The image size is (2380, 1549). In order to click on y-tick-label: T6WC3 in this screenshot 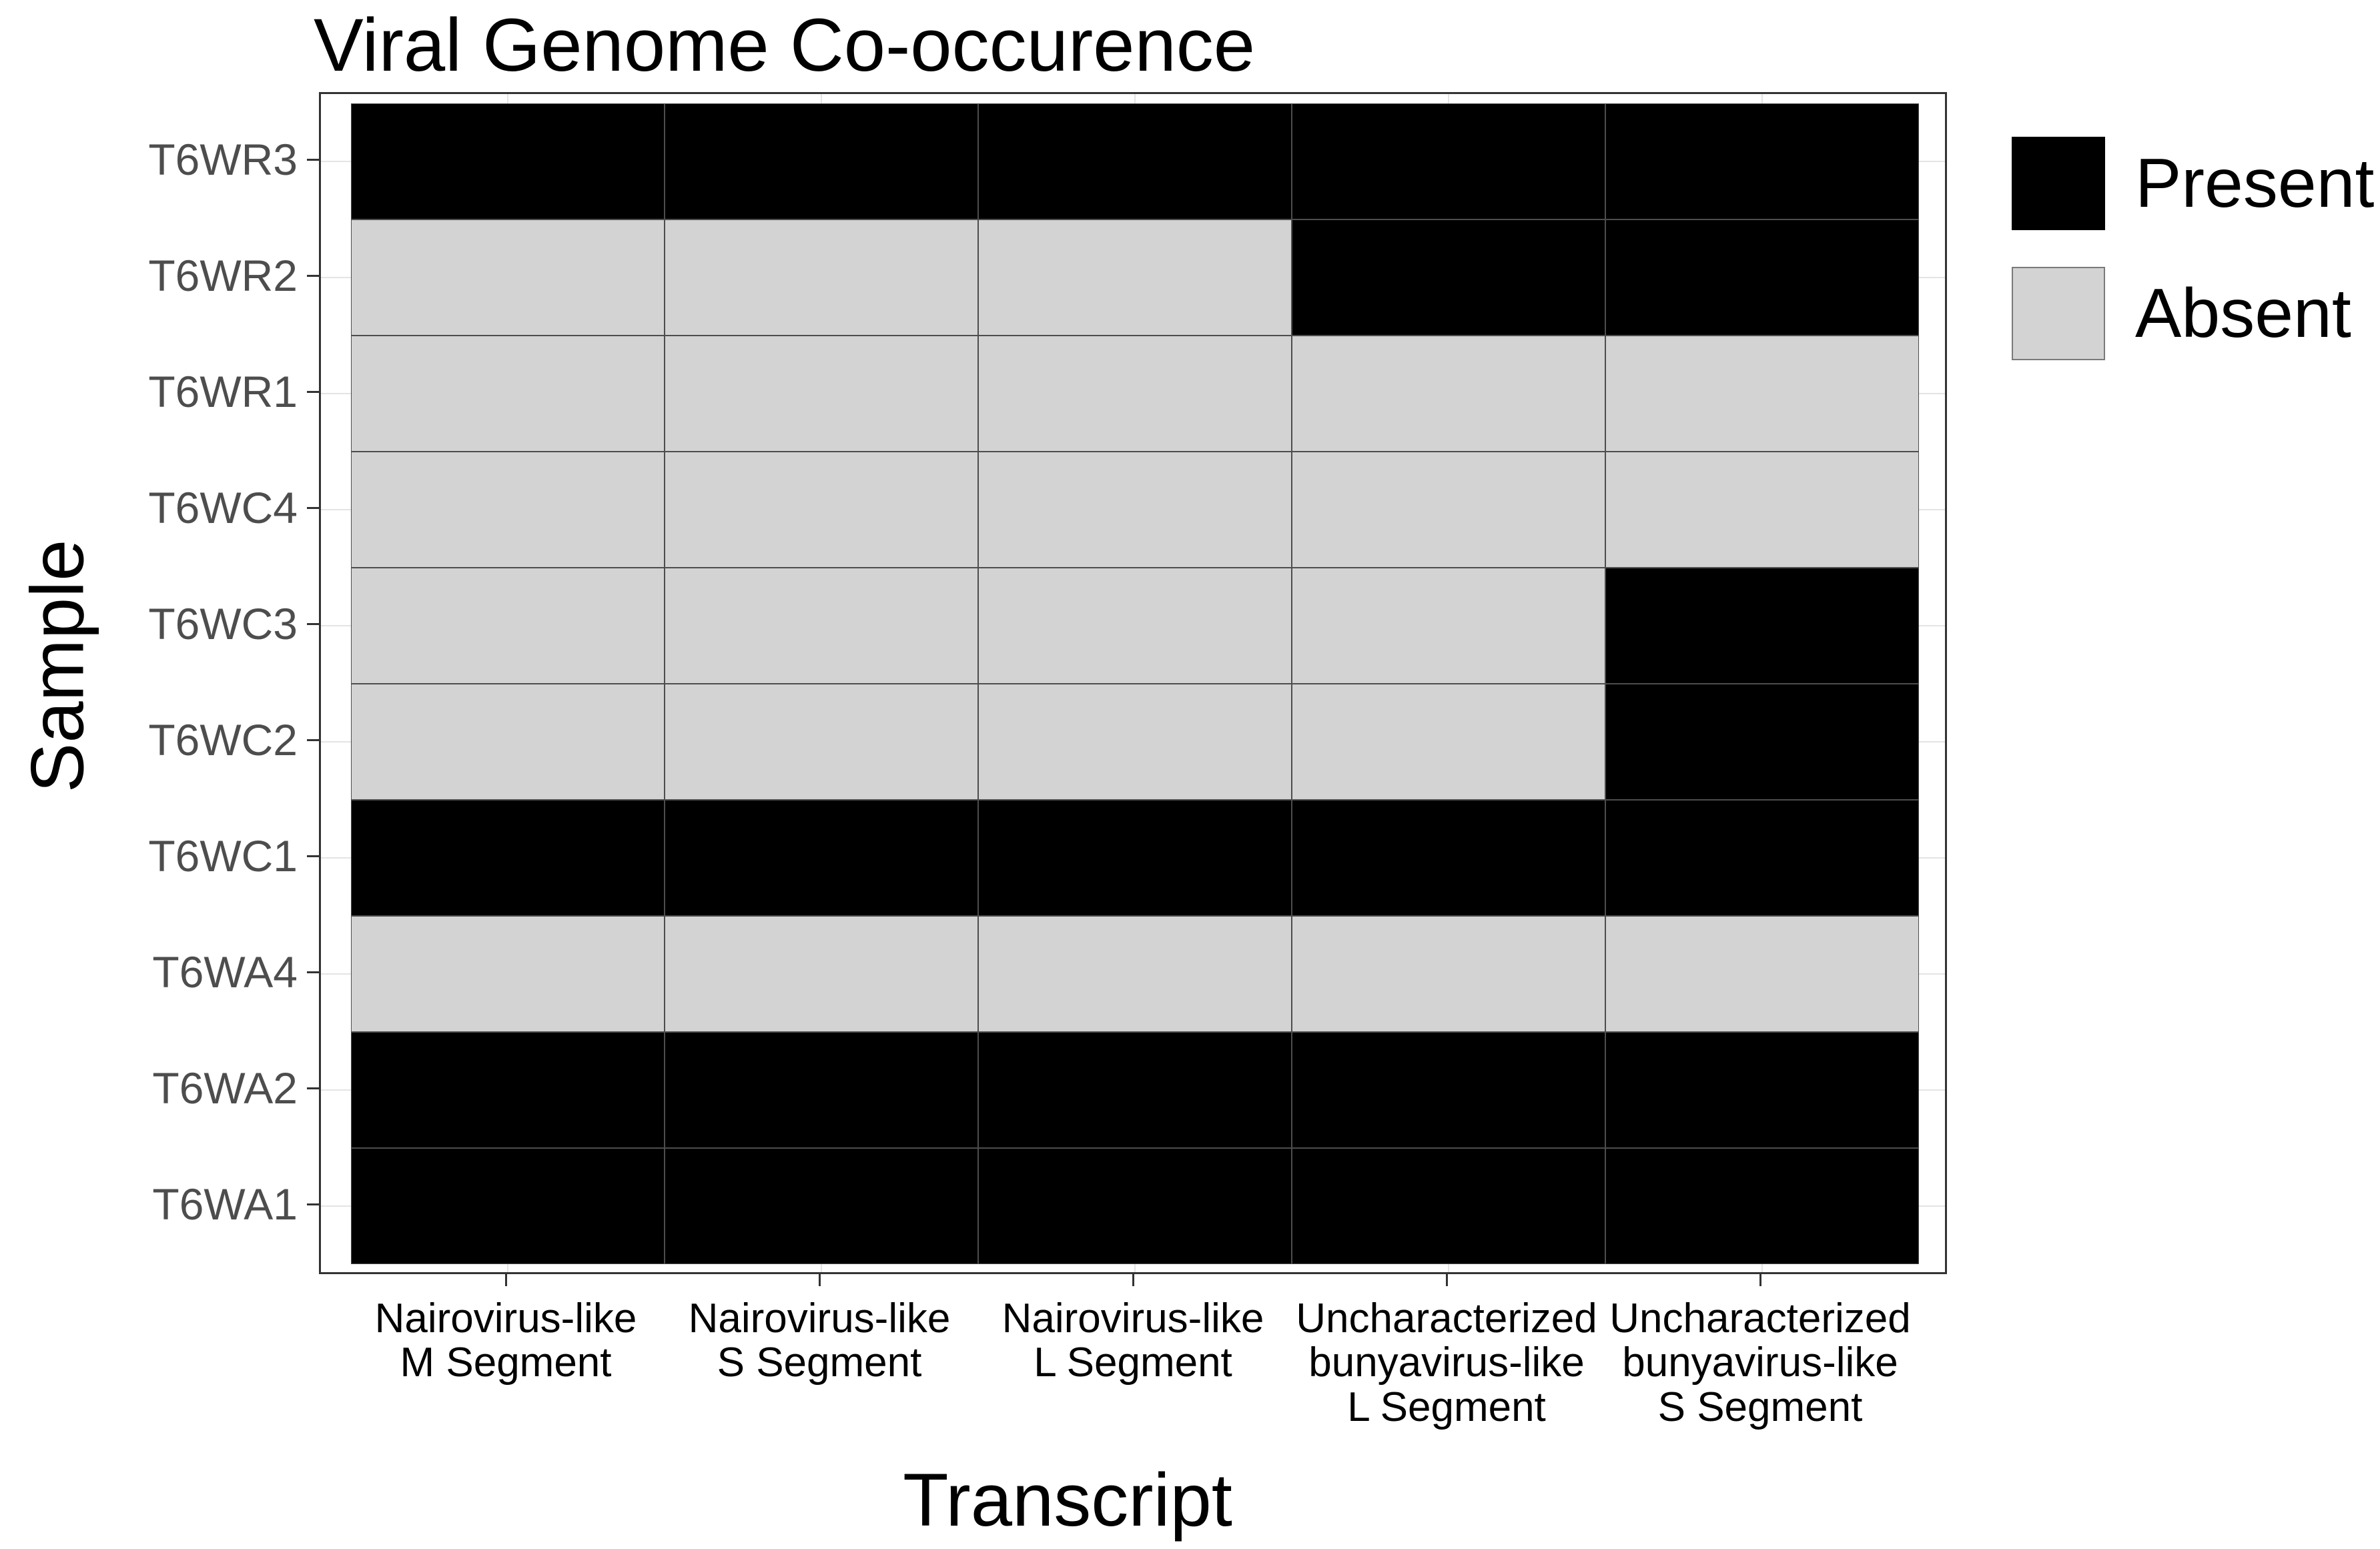, I will do `click(223, 624)`.